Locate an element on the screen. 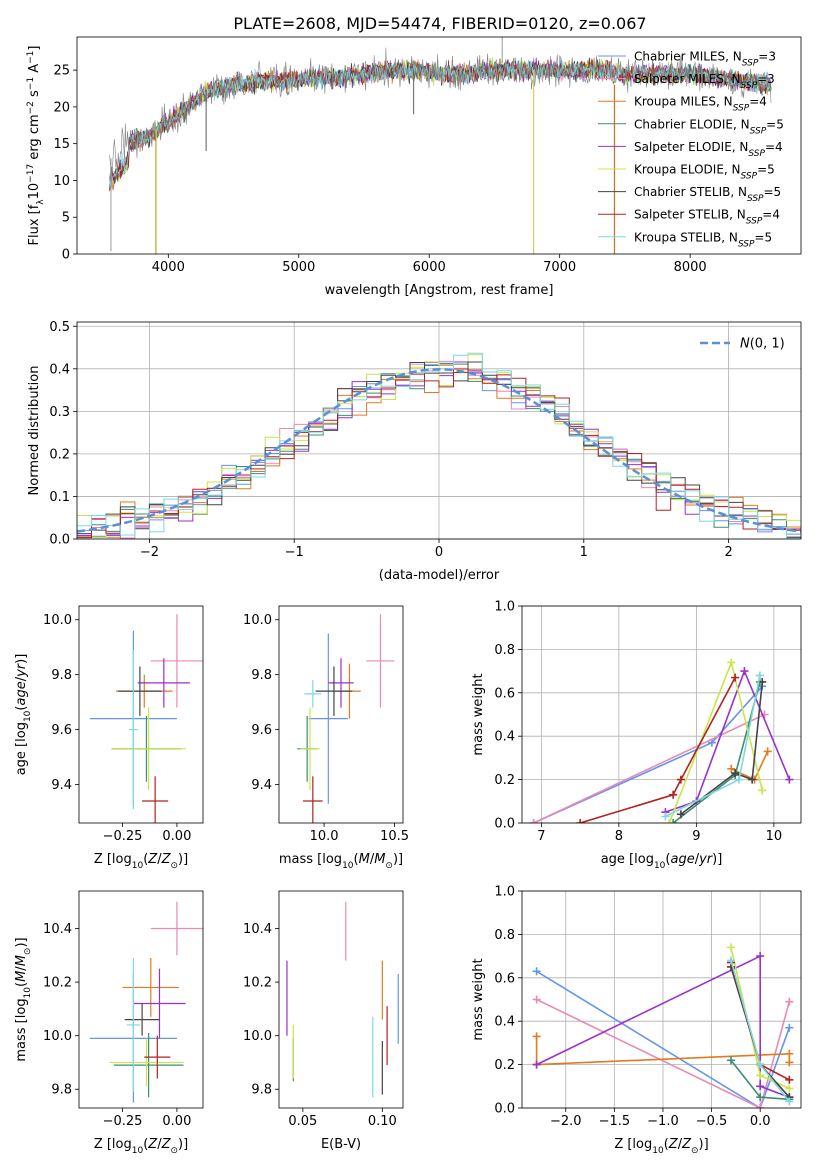  label-part: erg cm is located at coordinates (34, 138).